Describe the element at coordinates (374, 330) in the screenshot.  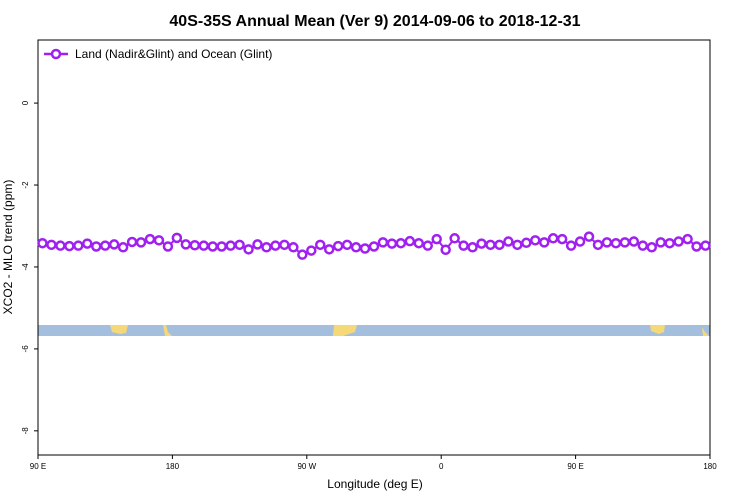
I see `land-ocean-strip` at that location.